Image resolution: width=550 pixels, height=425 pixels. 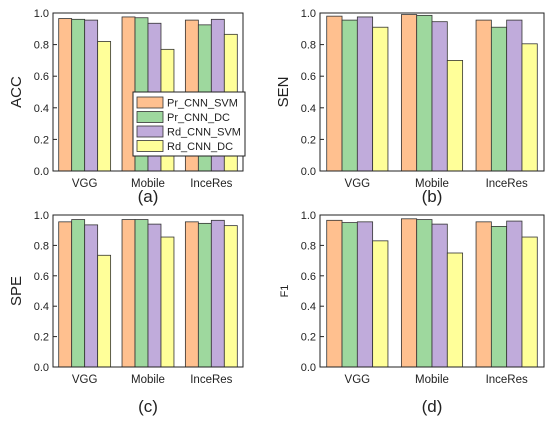 What do you see at coordinates (148, 406) in the screenshot?
I see `panel-label: (c)` at bounding box center [148, 406].